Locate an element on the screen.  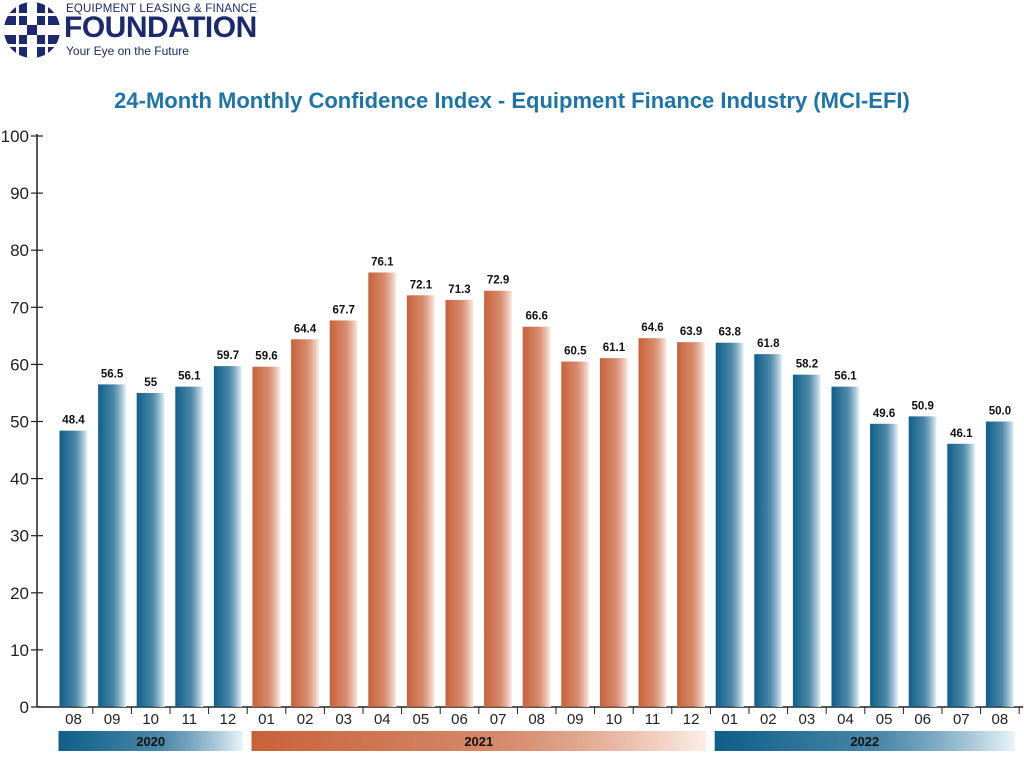
year-band-label: 2022 is located at coordinates (864, 741).